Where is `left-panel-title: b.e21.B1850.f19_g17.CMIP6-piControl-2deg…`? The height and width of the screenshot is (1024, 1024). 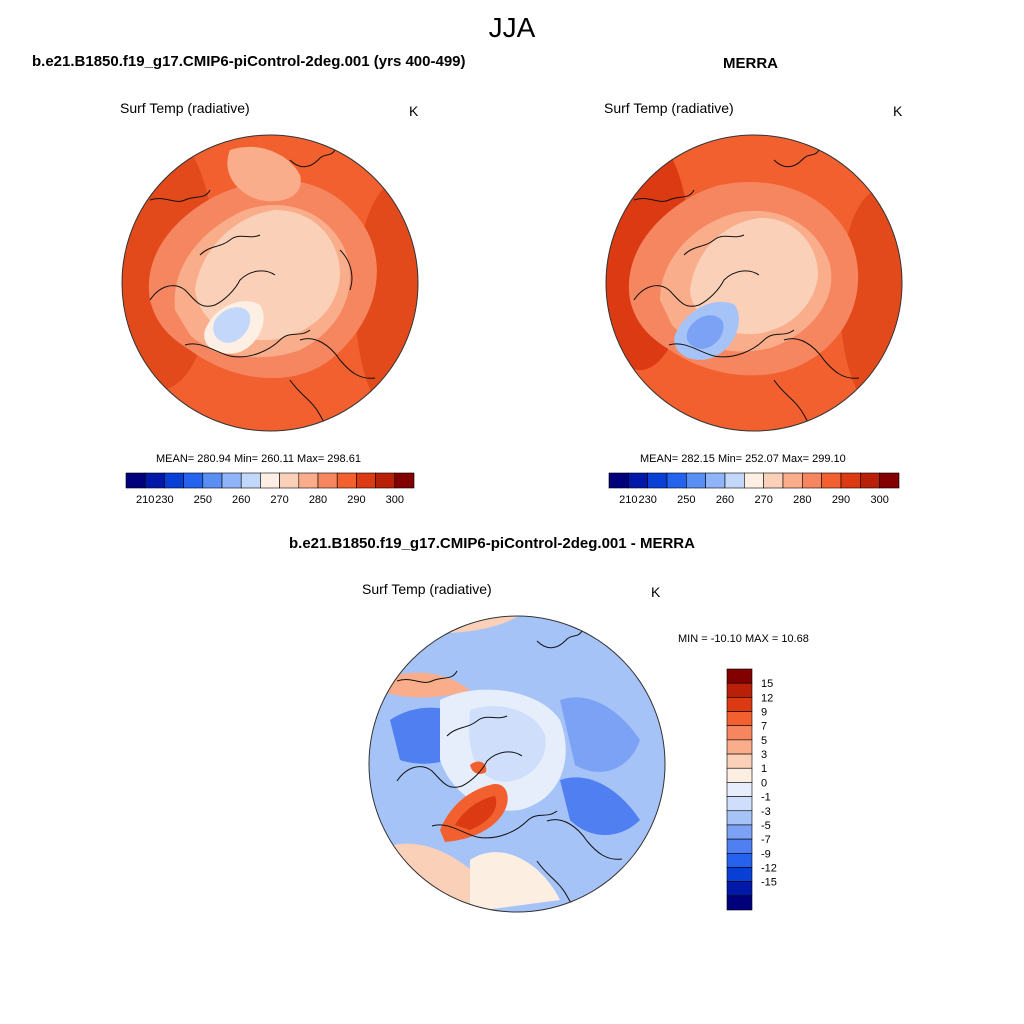
left-panel-title: b.e21.B1850.f19_g17.CMIP6-piControl-2deg… is located at coordinates (249, 61).